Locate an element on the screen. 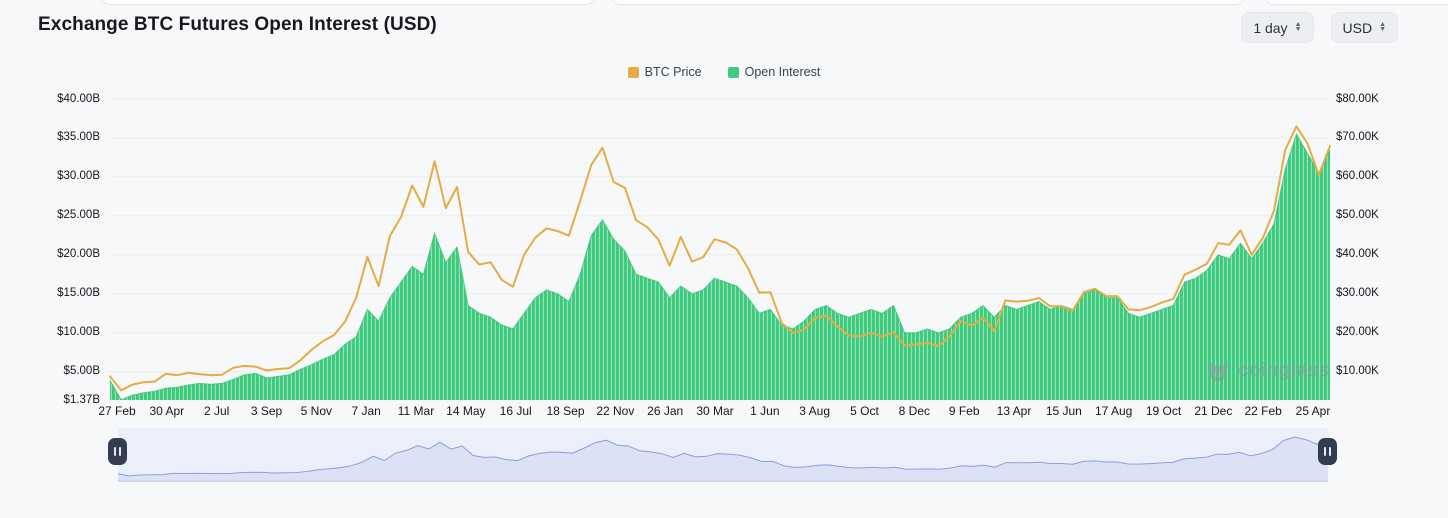 The width and height of the screenshot is (1448, 518). x-tick-label: 25 Apr is located at coordinates (1313, 411).